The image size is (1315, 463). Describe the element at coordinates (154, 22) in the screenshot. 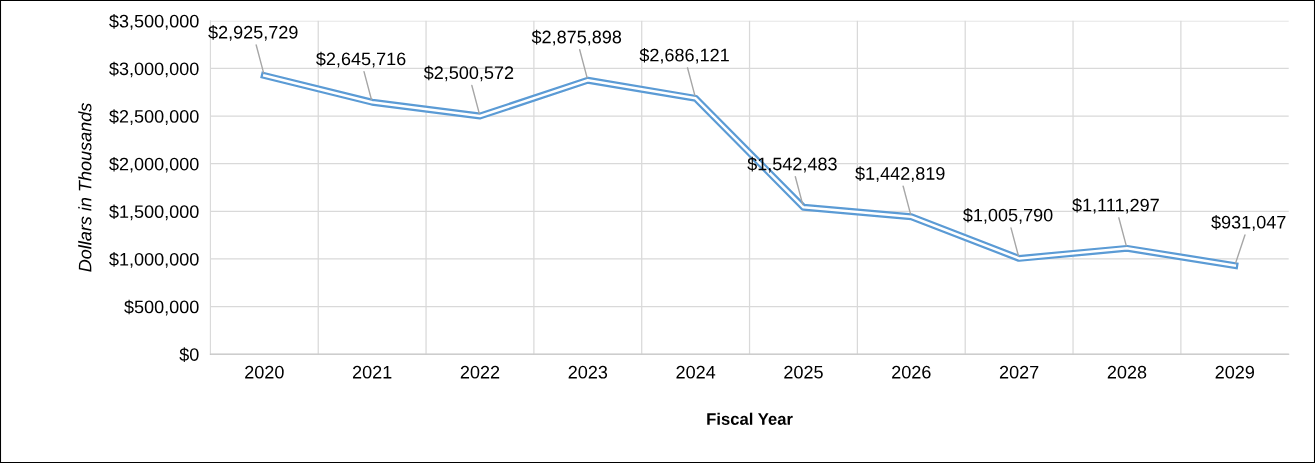

I see `y-tick-label: $3,500,000` at that location.